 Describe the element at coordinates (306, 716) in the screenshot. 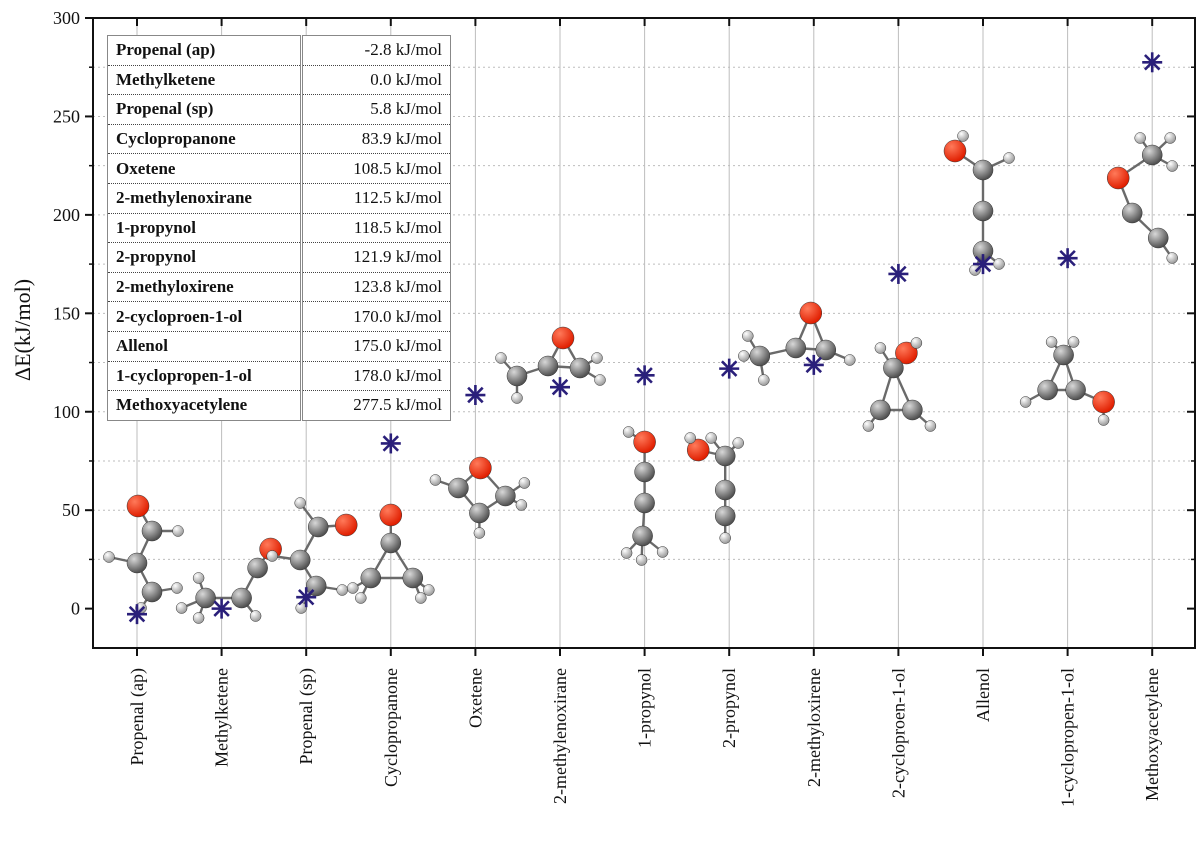

I see `x-category-label: Propenal (sp)` at that location.